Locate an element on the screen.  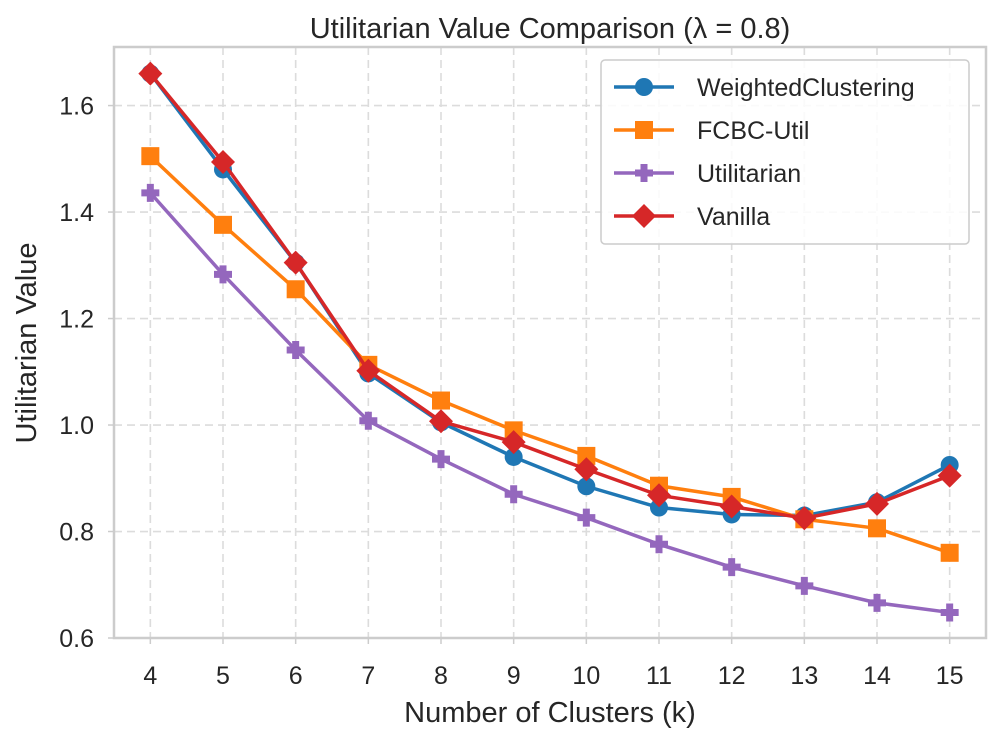
x-tick-label: 7 is located at coordinates (368, 676).